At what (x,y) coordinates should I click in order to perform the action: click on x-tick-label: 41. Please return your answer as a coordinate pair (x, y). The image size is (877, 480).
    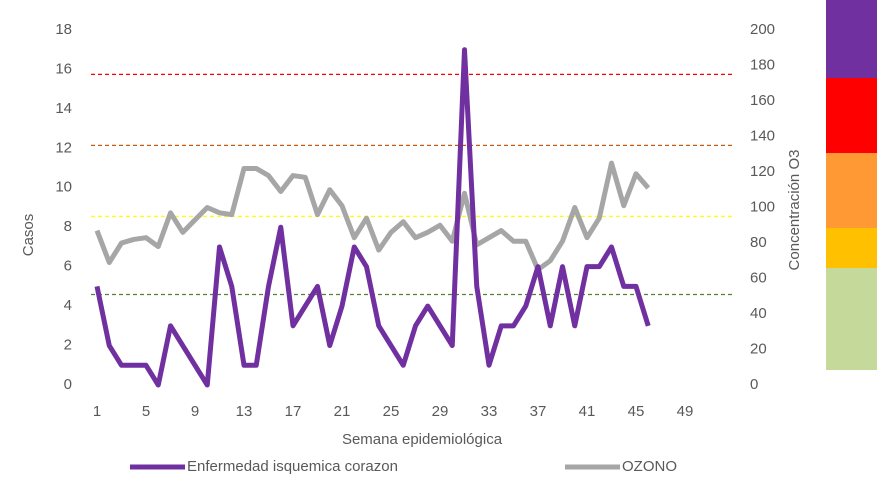
    Looking at the image, I should click on (587, 411).